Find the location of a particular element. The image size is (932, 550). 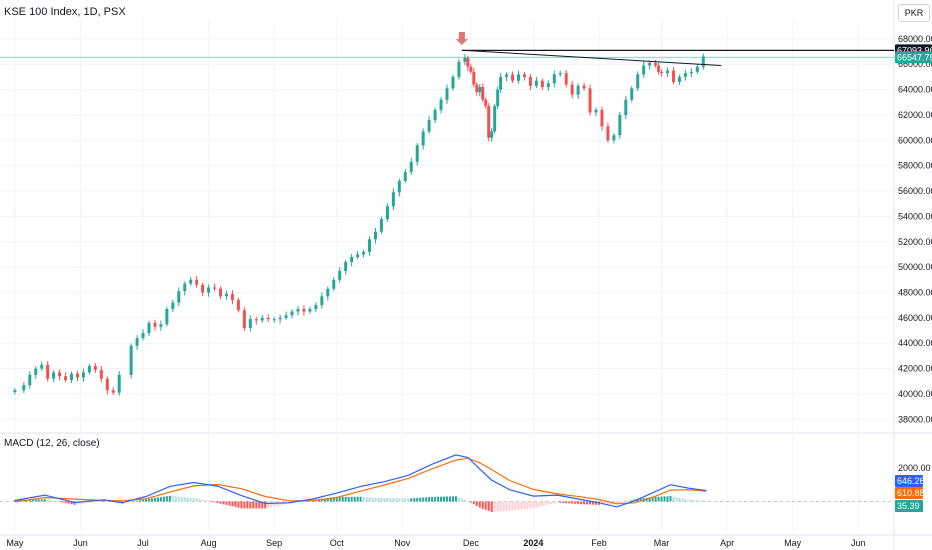

price-tick-label: 46000.00 is located at coordinates (915, 318).